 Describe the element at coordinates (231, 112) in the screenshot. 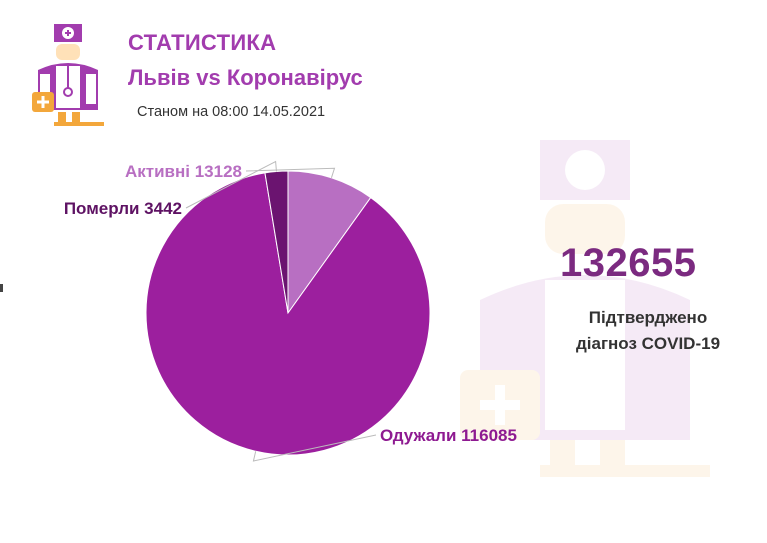

I see `report-date: Станом на 08:00 14.05.2021` at that location.